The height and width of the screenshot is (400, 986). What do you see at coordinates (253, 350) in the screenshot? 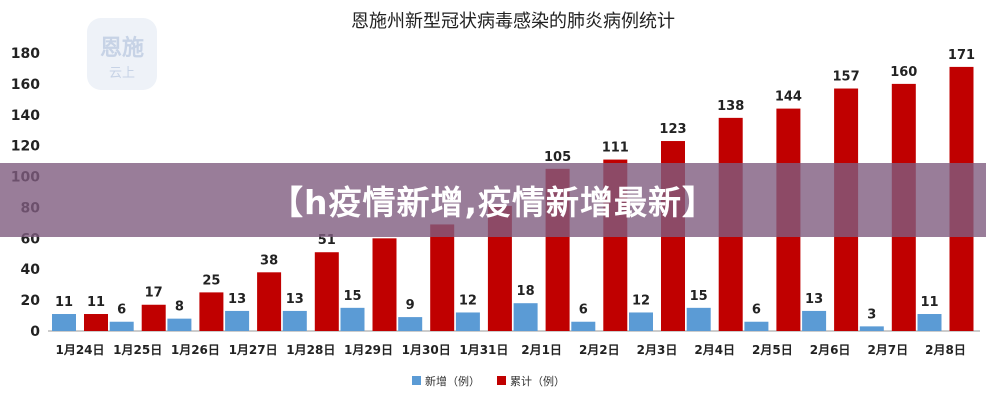
I see `x-tick-label: 1月27日` at bounding box center [253, 350].